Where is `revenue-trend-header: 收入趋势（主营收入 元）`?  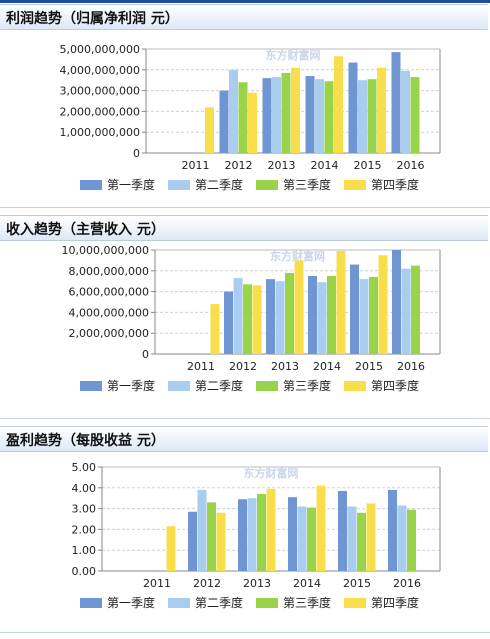 revenue-trend-header: 收入趋势（主营收入 元） is located at coordinates (244, 228).